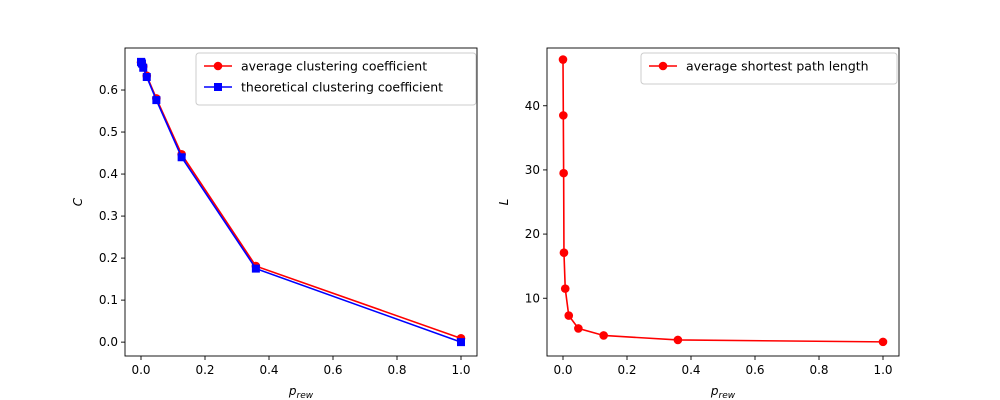 The image size is (1000, 400). What do you see at coordinates (342, 87) in the screenshot?
I see `legend-label: theoretical clustering coefficient` at bounding box center [342, 87].